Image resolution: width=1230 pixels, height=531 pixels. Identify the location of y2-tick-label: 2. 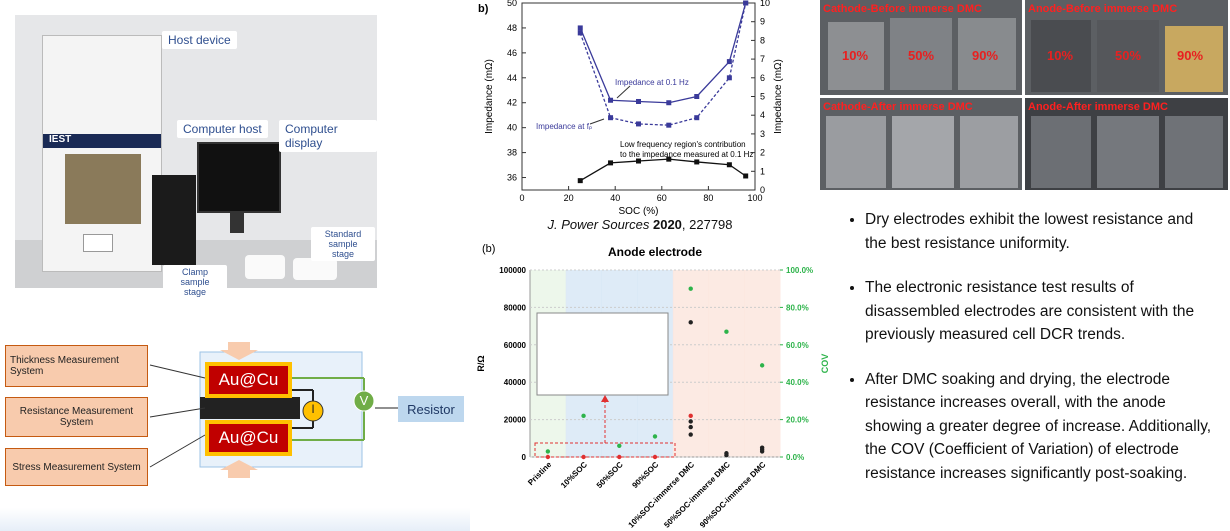
(762, 153).